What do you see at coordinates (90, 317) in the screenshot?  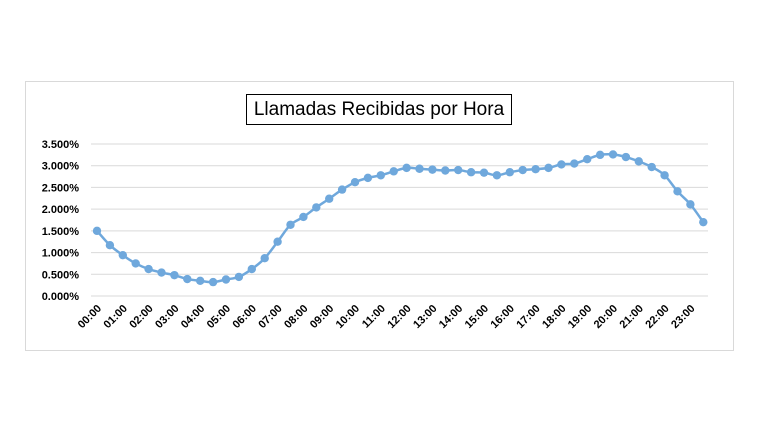 I see `x-tick-label: 00:00` at bounding box center [90, 317].